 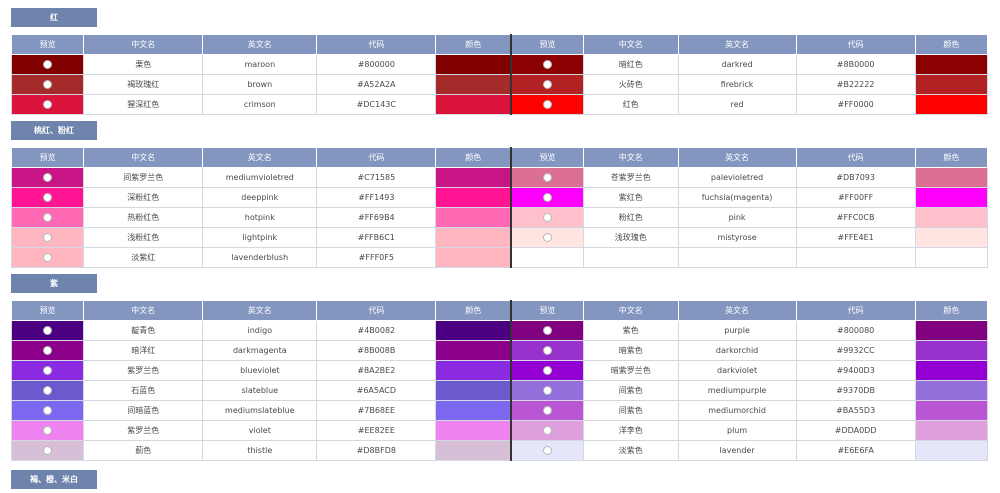 What do you see at coordinates (143, 390) in the screenshot?
I see `chinese-name: 石蓝色` at bounding box center [143, 390].